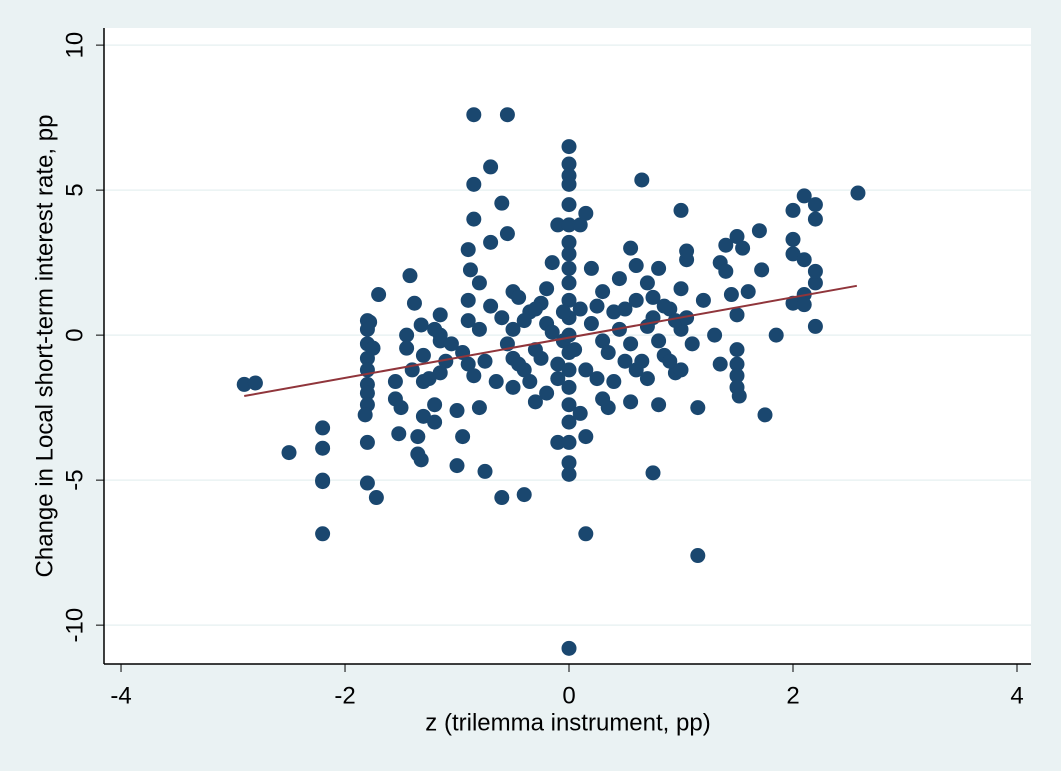  What do you see at coordinates (74, 45) in the screenshot?
I see `y-tick-label: 10` at bounding box center [74, 45].